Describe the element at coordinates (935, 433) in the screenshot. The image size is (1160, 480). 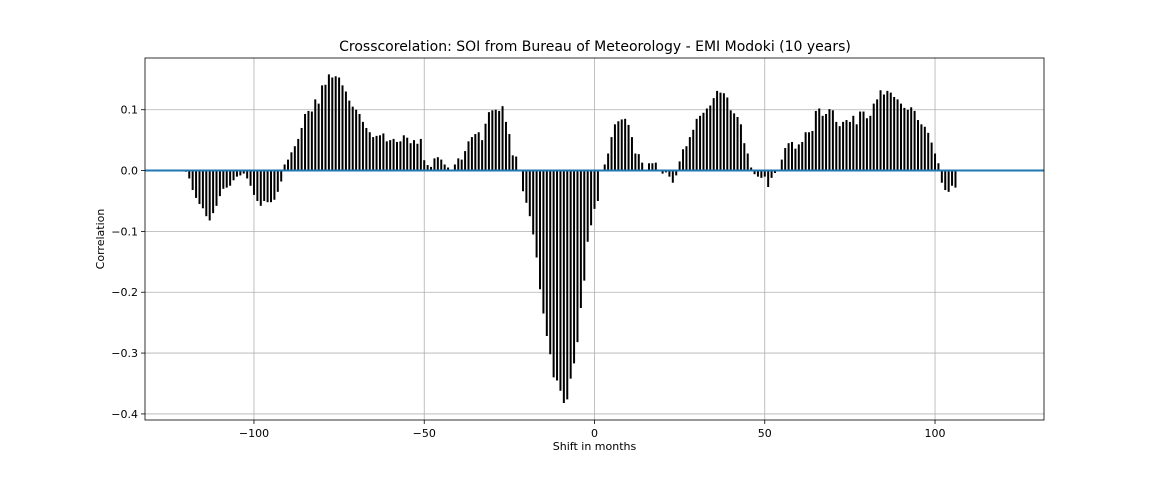
I see `x-tick-label: 100` at that location.